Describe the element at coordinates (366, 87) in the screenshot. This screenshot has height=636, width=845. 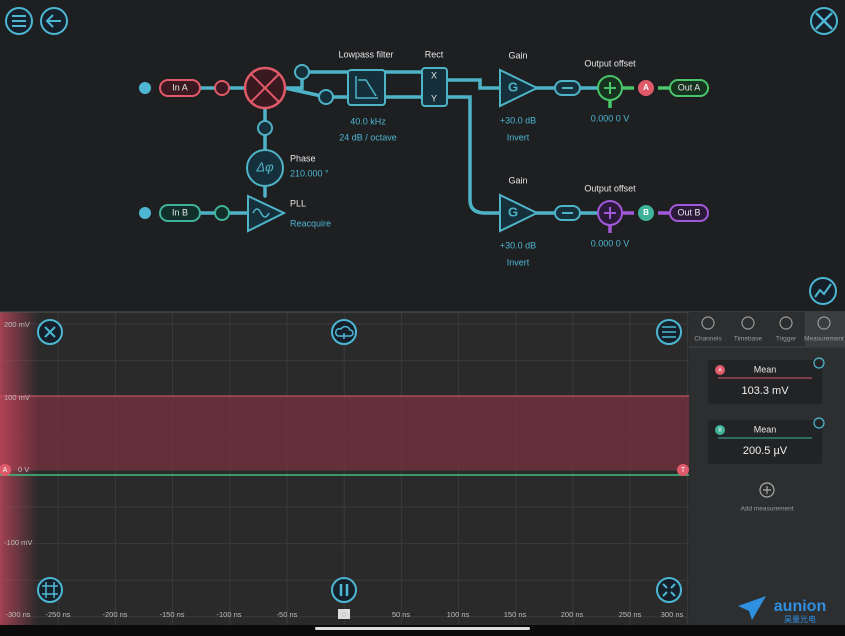
I see `lowpass-block` at that location.